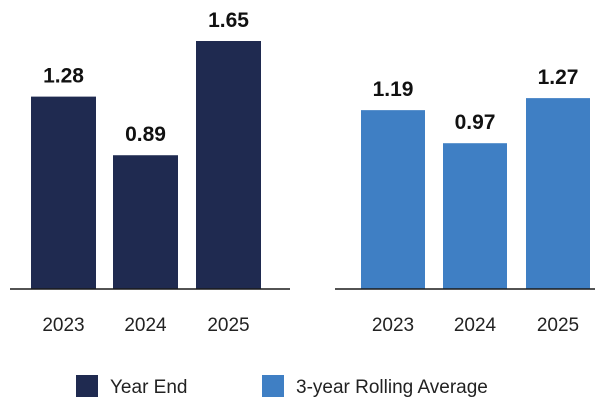 The width and height of the screenshot is (609, 401). Describe the element at coordinates (228, 20) in the screenshot. I see `data-label: 1.65` at that location.